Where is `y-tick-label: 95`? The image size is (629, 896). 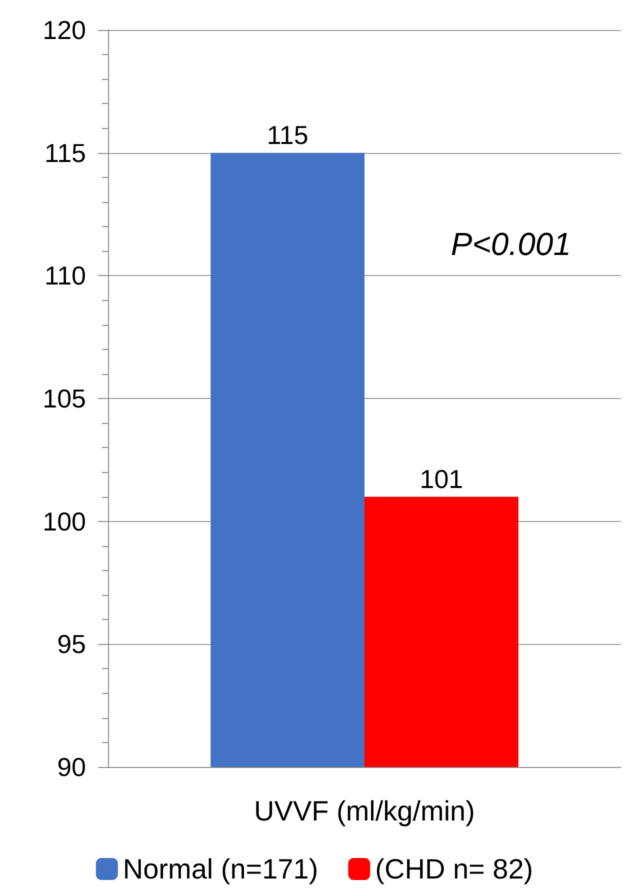
y-tick-label: 95 is located at coordinates (71, 644).